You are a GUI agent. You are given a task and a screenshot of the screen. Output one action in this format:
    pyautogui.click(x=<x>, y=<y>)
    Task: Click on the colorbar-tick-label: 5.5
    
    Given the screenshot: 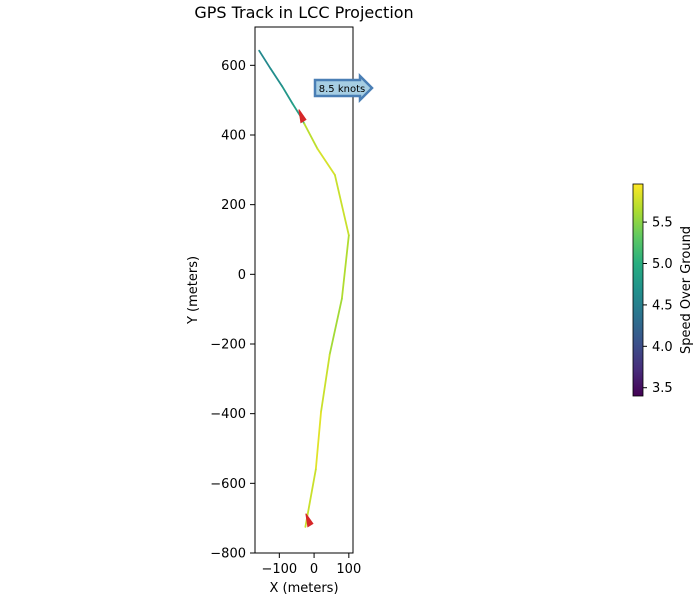 What is the action you would take?
    pyautogui.click(x=662, y=223)
    